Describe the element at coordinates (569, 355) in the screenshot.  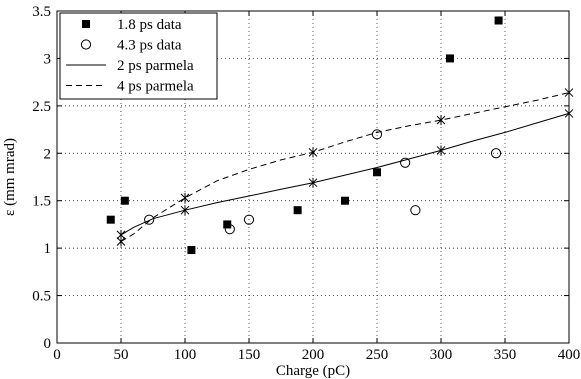
I see `x-tick-label: 400` at that location.